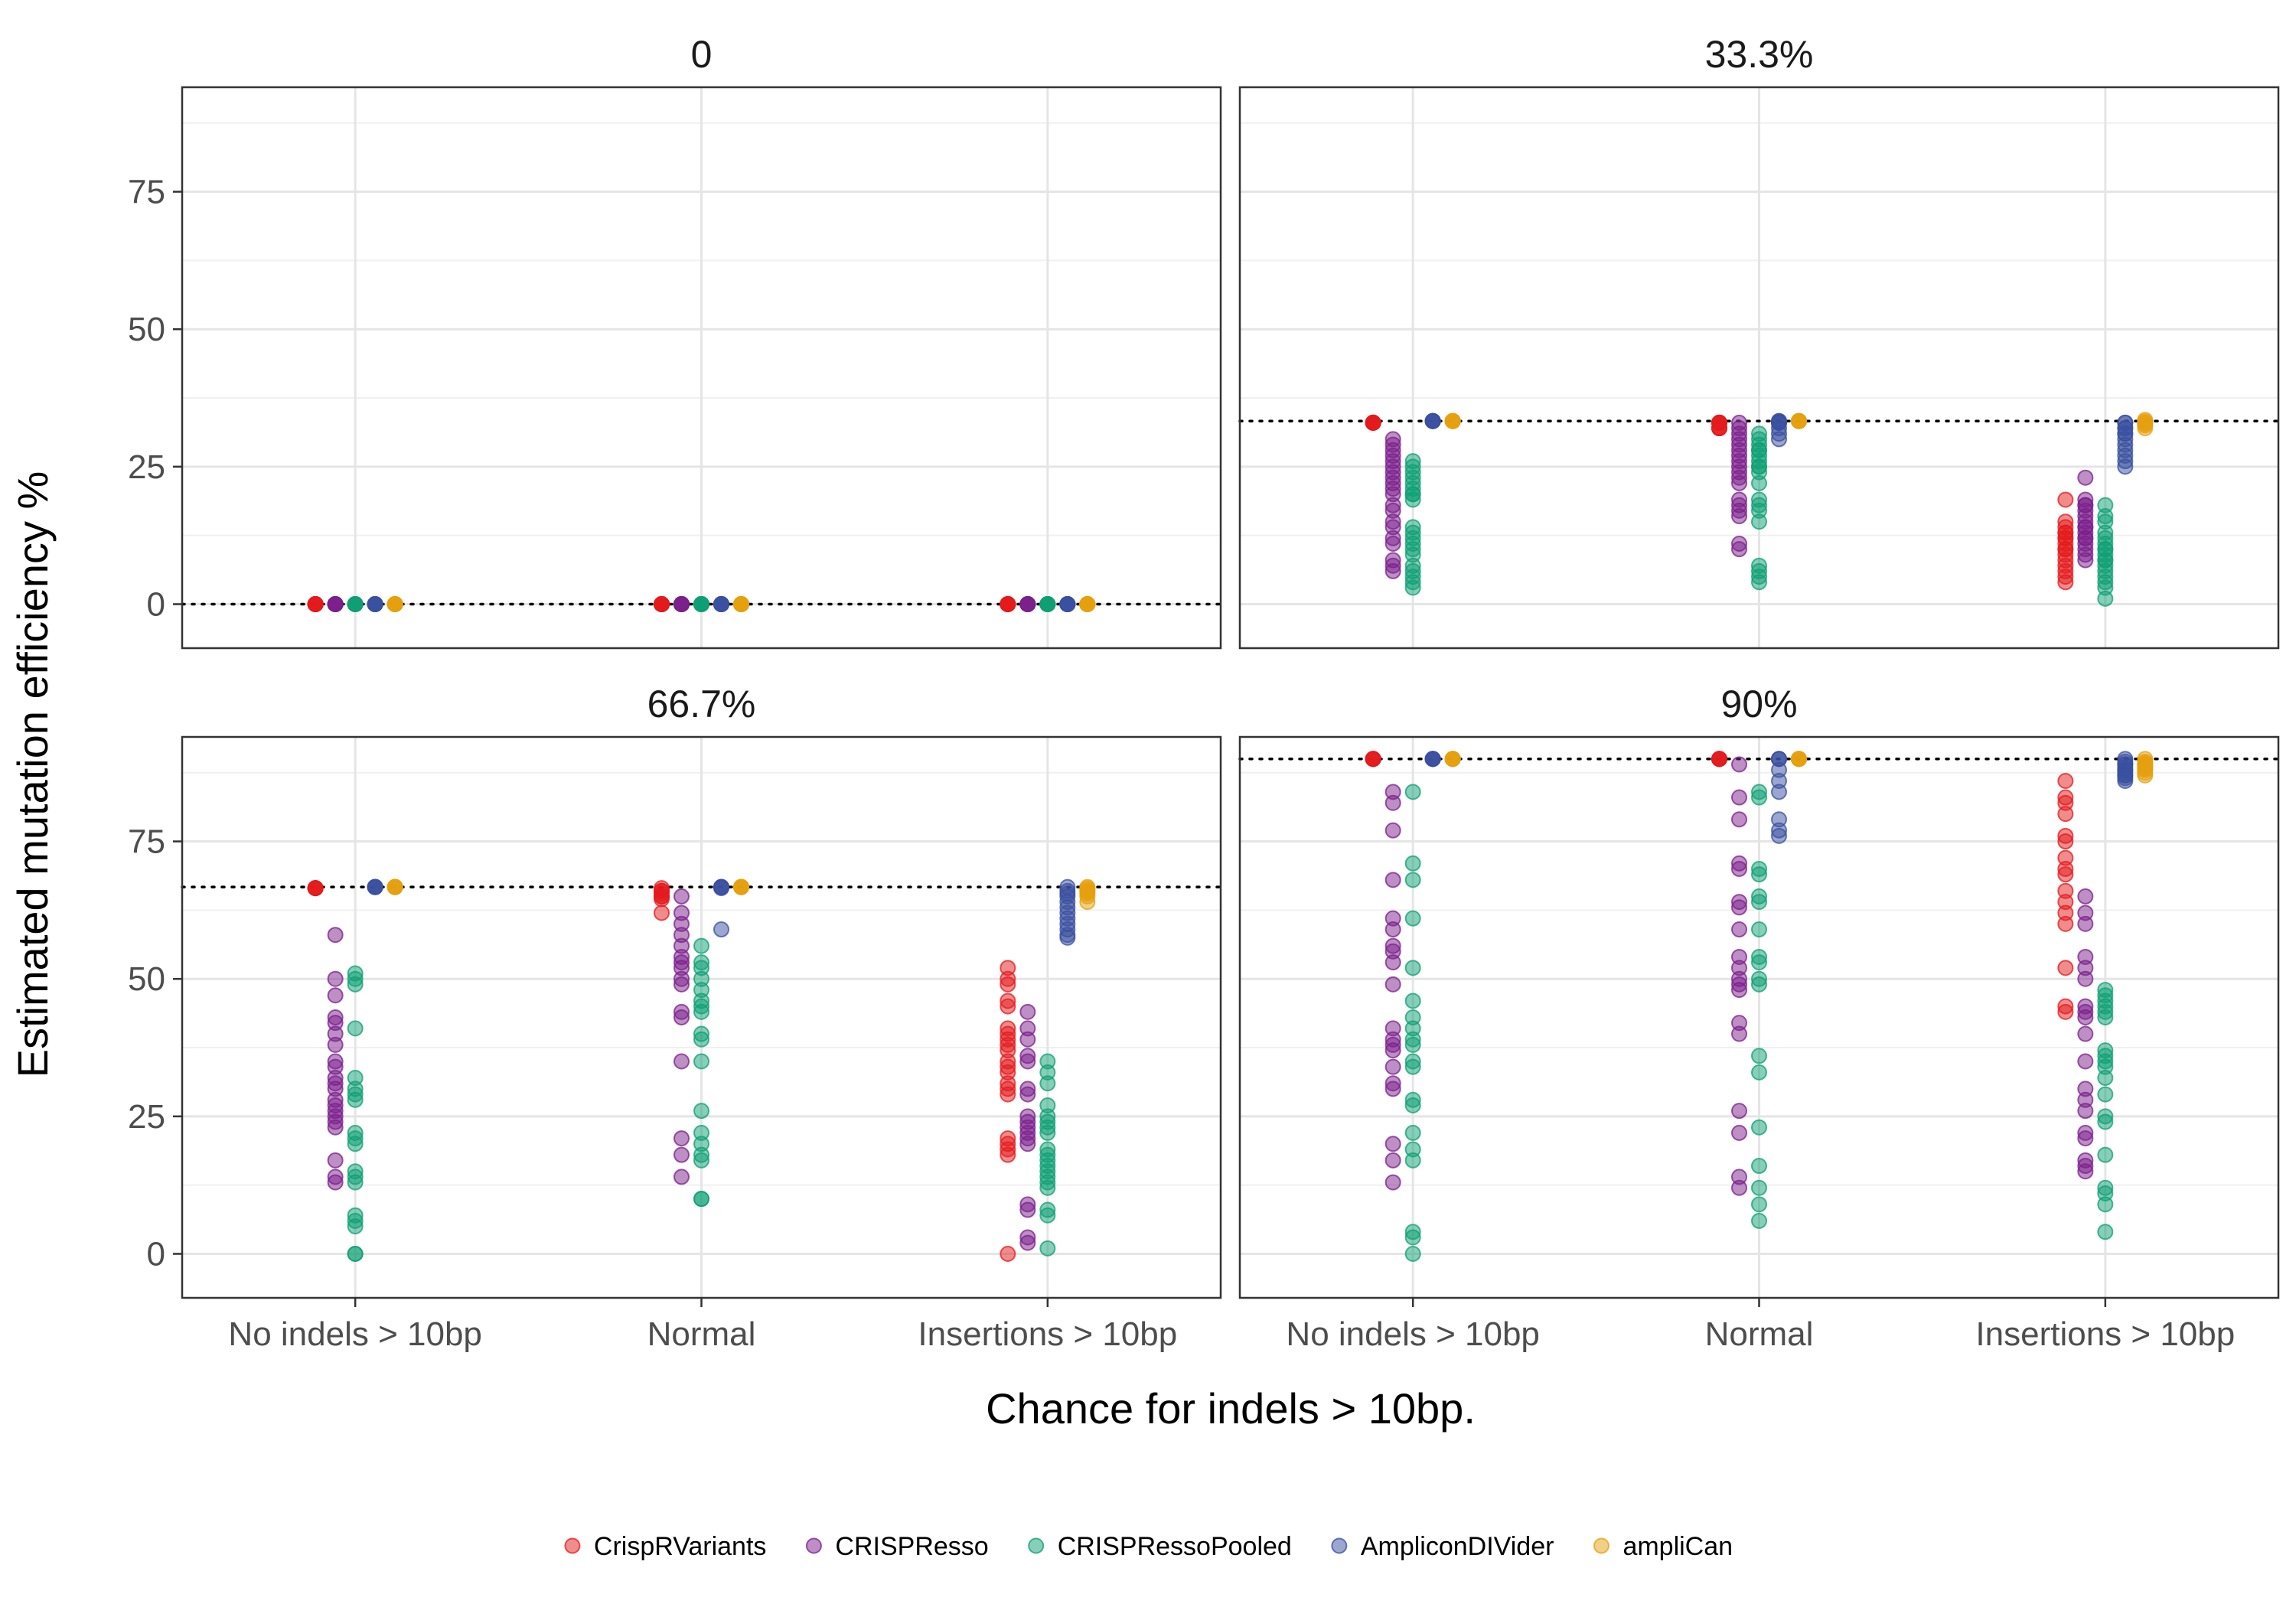  I want to click on legend-item: CrispRVariants, so click(665, 1546).